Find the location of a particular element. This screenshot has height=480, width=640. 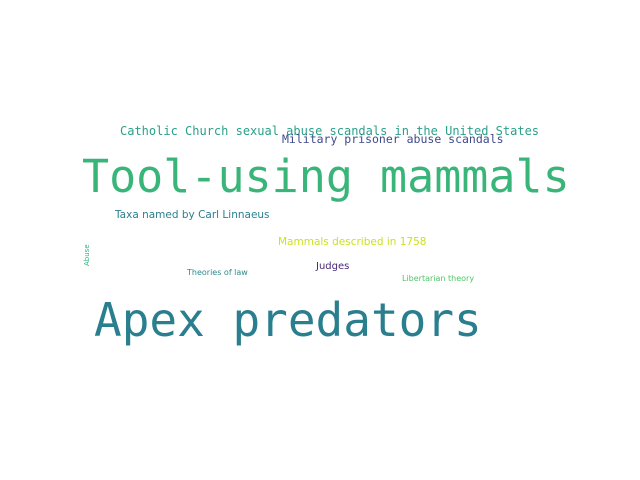

word-taxa-linnaeus: Taxa named by Carl Linnaeus is located at coordinates (192, 215).